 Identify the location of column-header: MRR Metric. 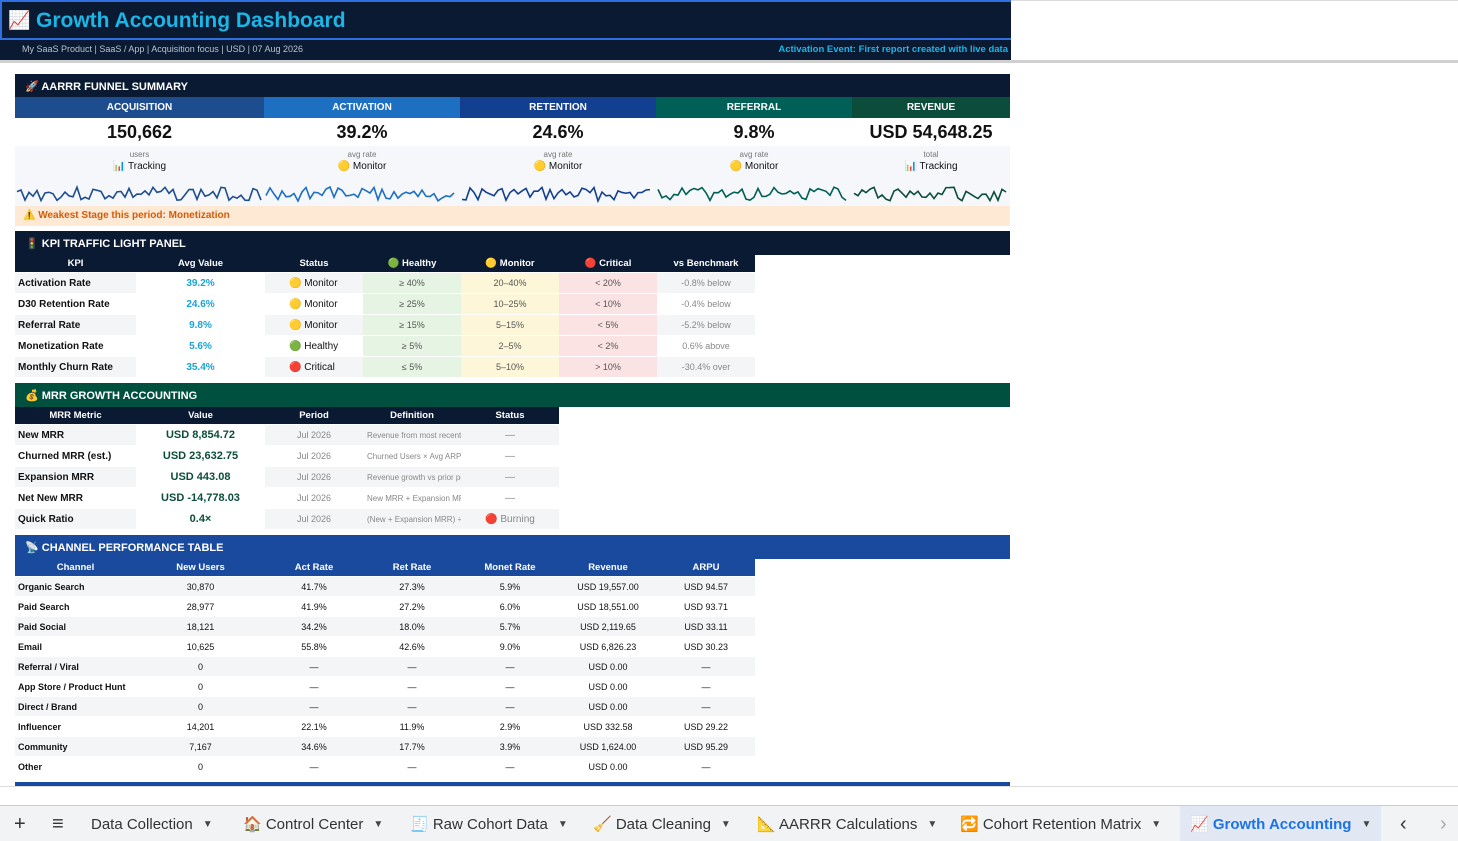
(75, 416).